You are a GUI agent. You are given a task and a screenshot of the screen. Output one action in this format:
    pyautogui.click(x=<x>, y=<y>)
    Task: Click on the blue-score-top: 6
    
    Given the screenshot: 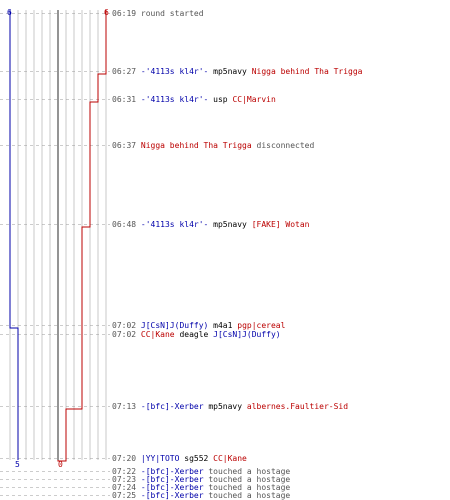 What is the action you would take?
    pyautogui.click(x=9, y=12)
    